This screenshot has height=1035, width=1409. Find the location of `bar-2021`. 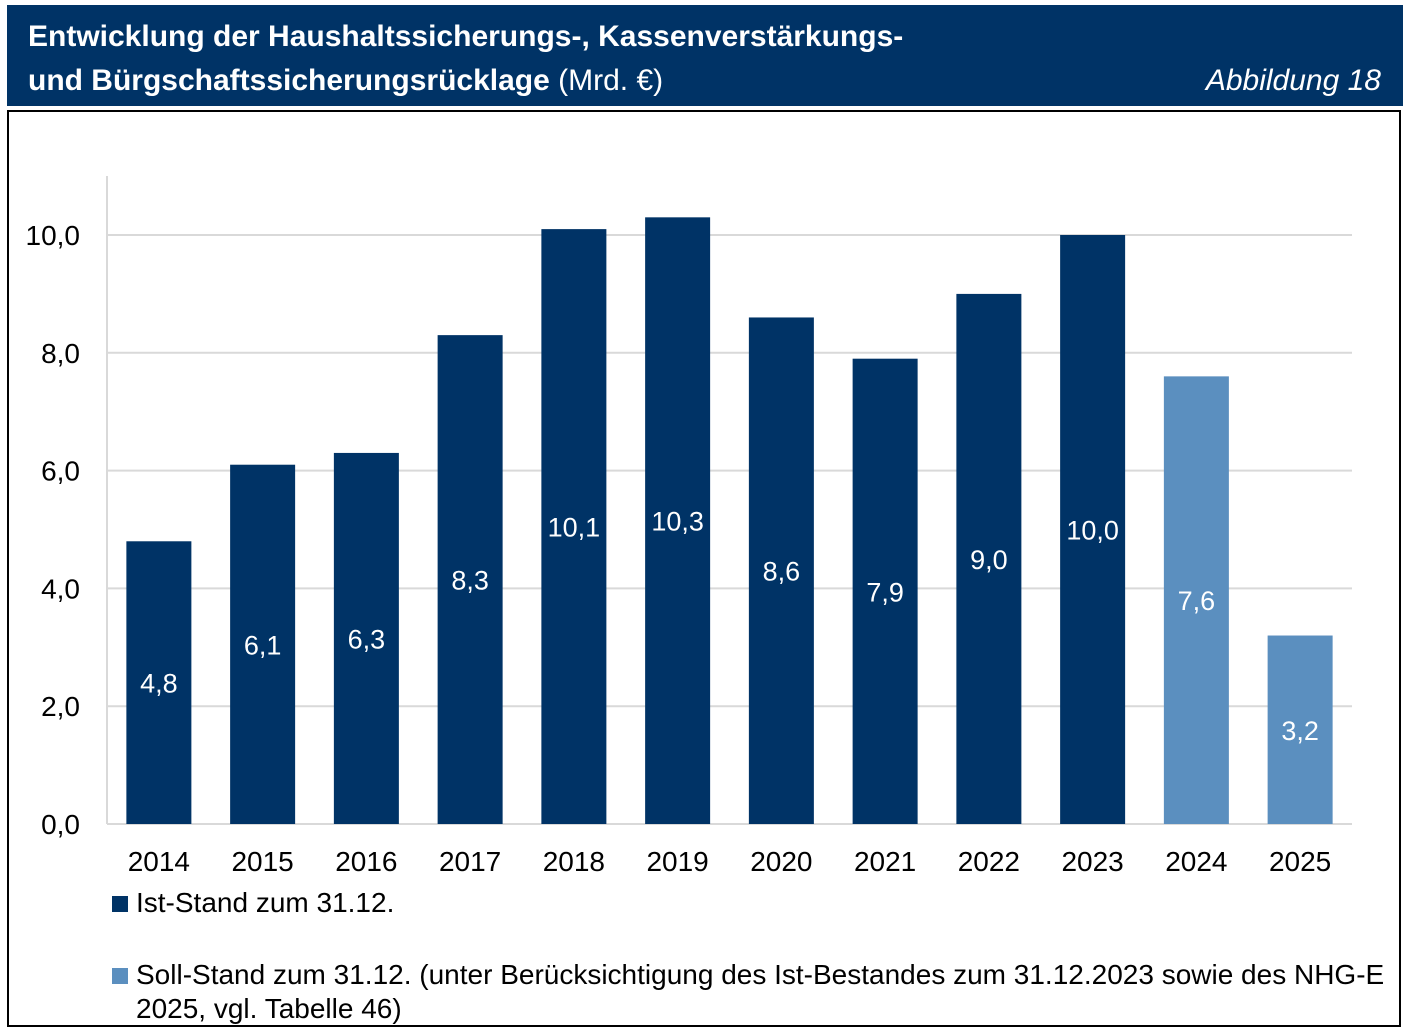

bar-2021 is located at coordinates (885, 591).